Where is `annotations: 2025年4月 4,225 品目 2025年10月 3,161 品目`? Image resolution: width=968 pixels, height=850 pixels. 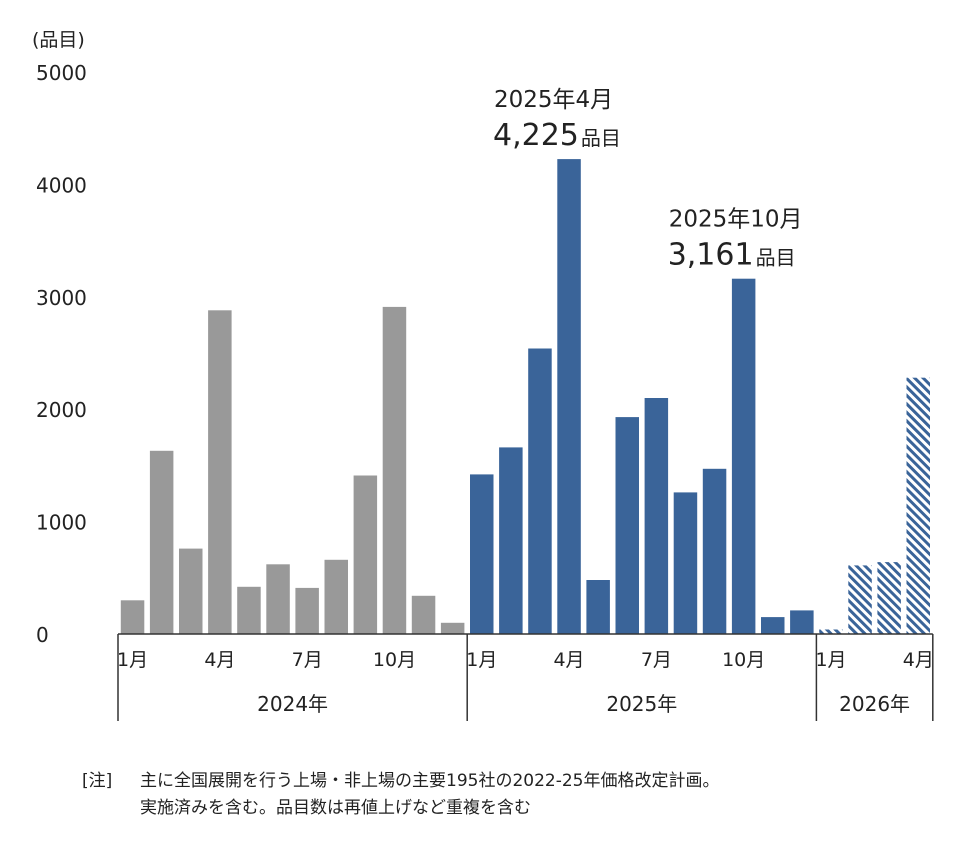
annotations: 2025年4月 4,225 品目 2025年10月 3,161 品目 is located at coordinates (648, 180).